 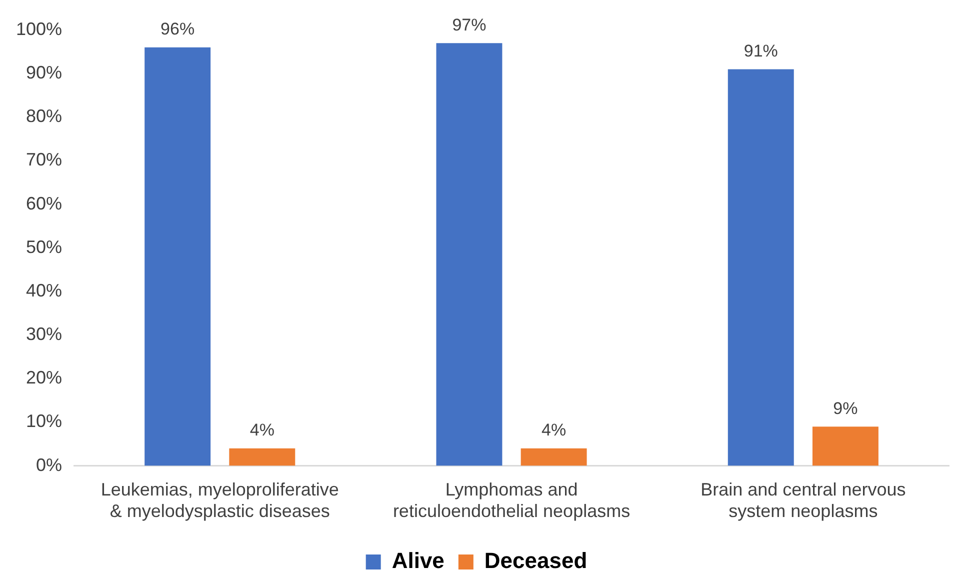 I want to click on legend-label: Alive, so click(x=418, y=561).